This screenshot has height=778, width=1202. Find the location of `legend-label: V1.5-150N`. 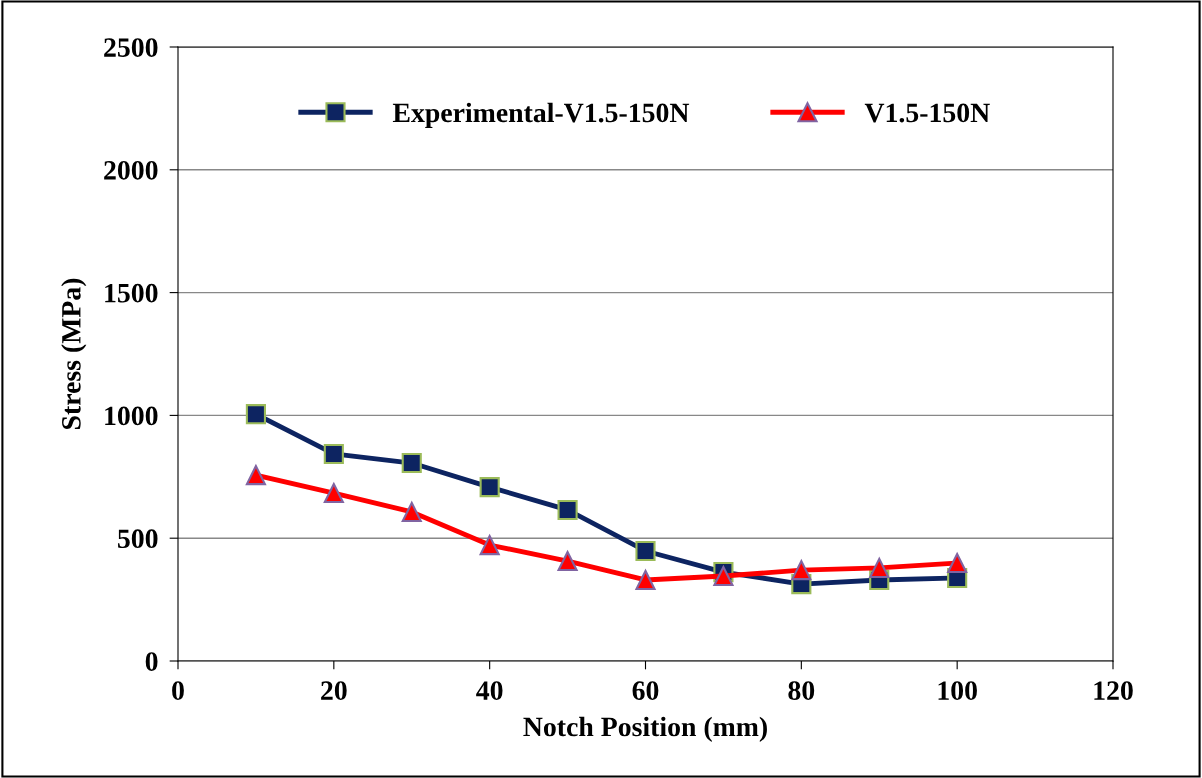

legend-label: V1.5-150N is located at coordinates (927, 113).